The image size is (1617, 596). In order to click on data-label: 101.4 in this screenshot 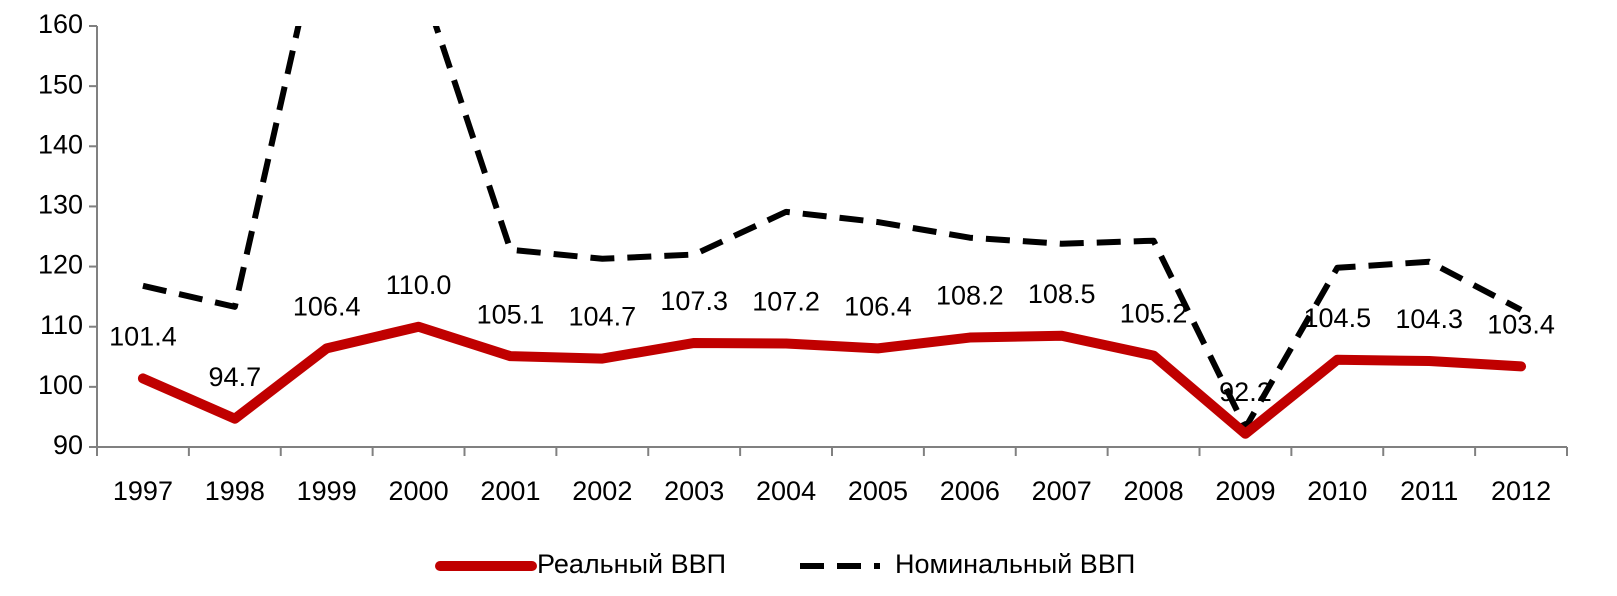, I will do `click(143, 337)`.